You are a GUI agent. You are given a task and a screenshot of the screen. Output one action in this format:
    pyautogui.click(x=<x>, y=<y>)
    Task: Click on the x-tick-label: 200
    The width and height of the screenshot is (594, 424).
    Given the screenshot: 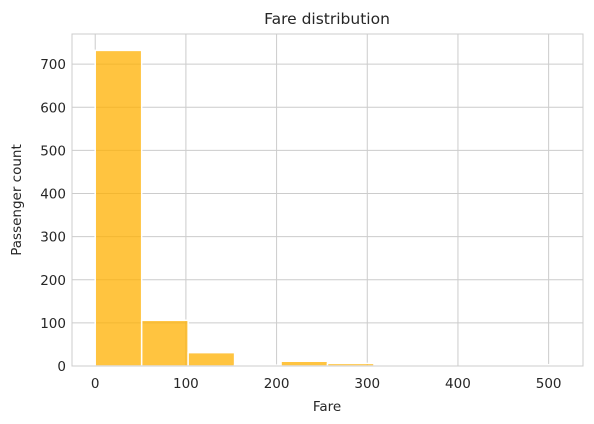 What is the action you would take?
    pyautogui.click(x=277, y=384)
    